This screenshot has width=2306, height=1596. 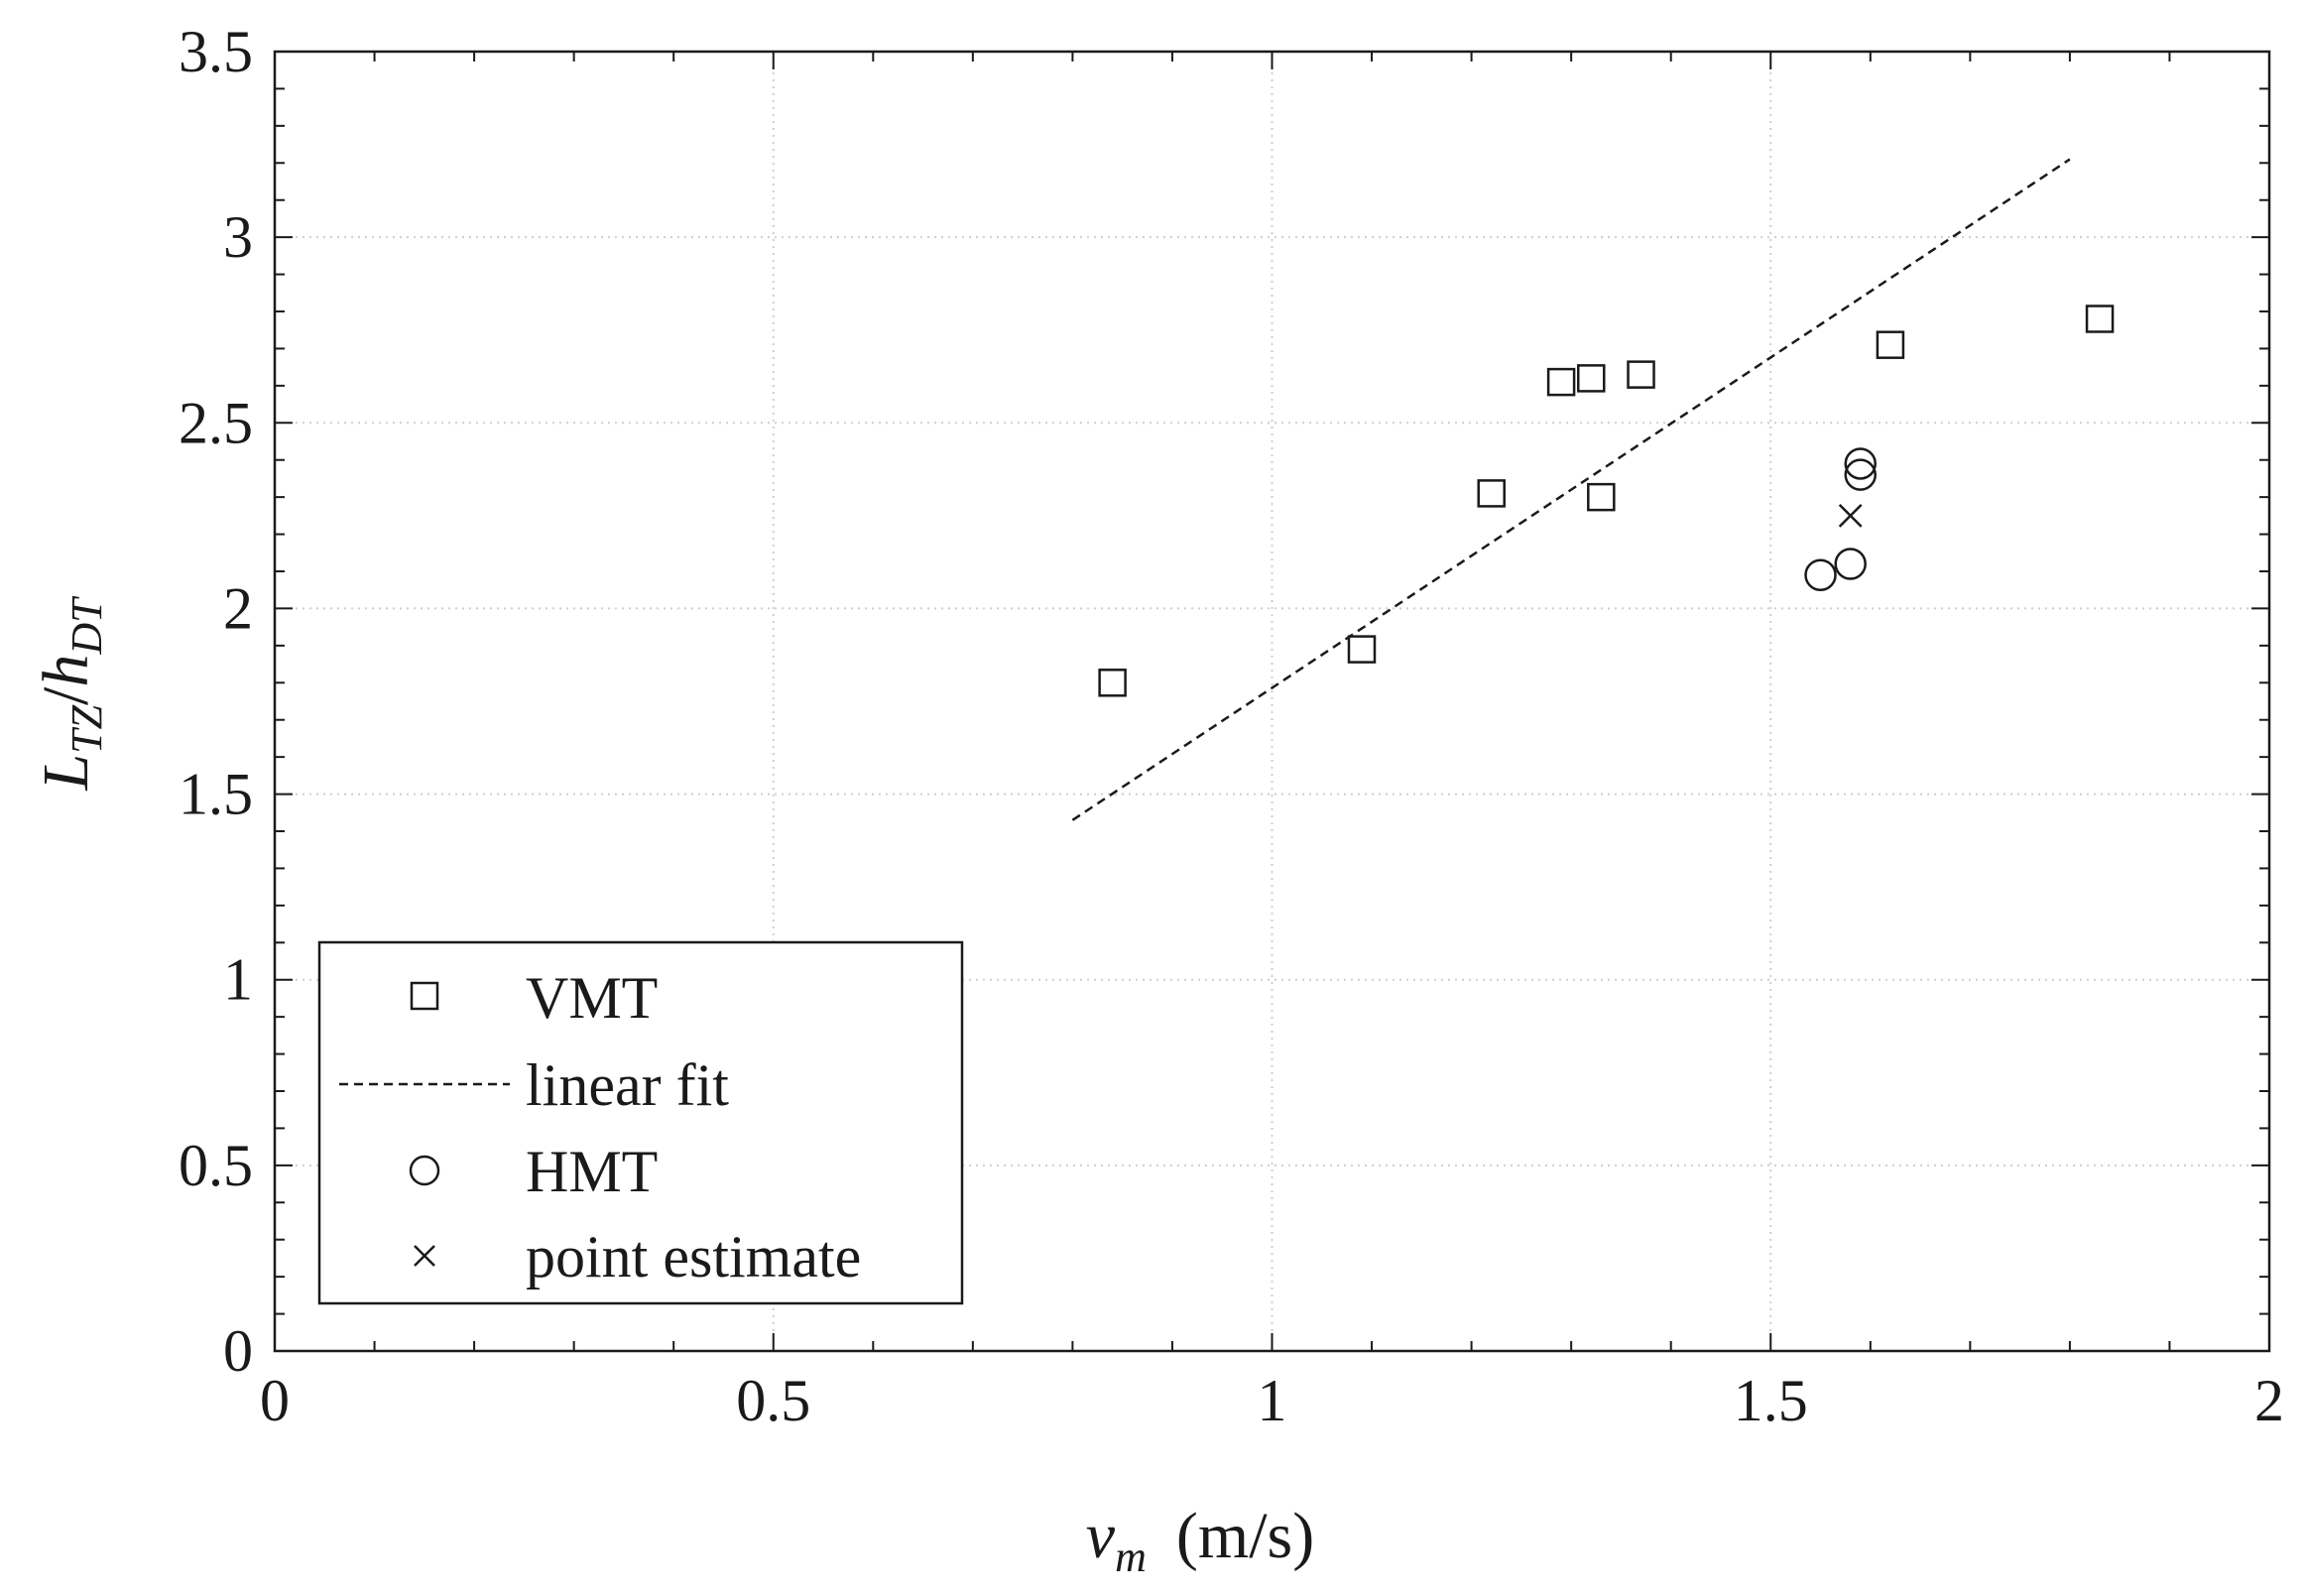 What do you see at coordinates (424, 1256) in the screenshot?
I see `legend-x-marker-stroke-b` at bounding box center [424, 1256].